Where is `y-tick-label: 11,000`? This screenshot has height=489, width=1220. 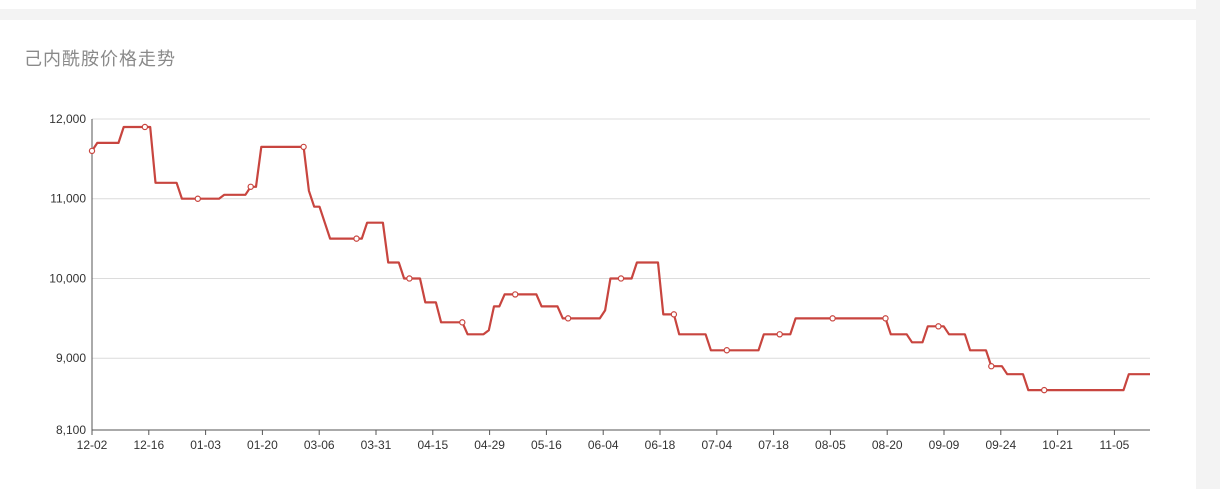
y-tick-label: 11,000 is located at coordinates (68, 199).